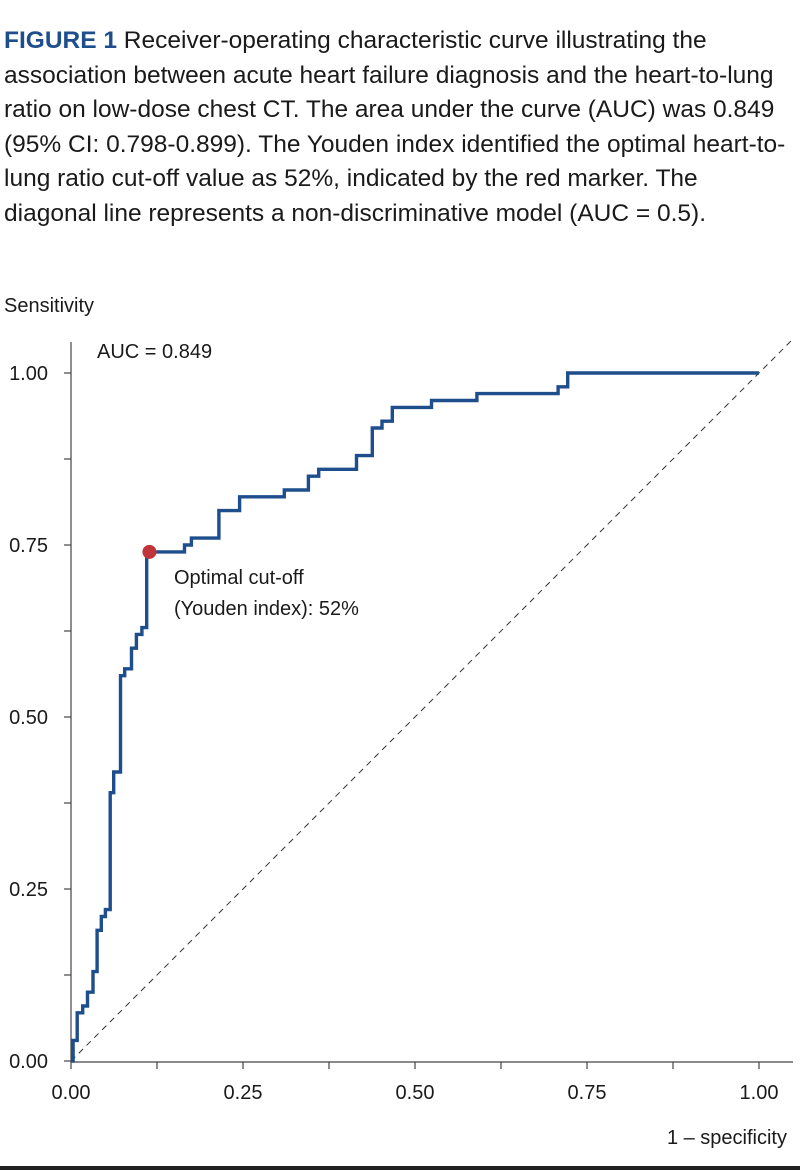 The height and width of the screenshot is (1173, 800). I want to click on x-tick-label: 0.50, so click(415, 1093).